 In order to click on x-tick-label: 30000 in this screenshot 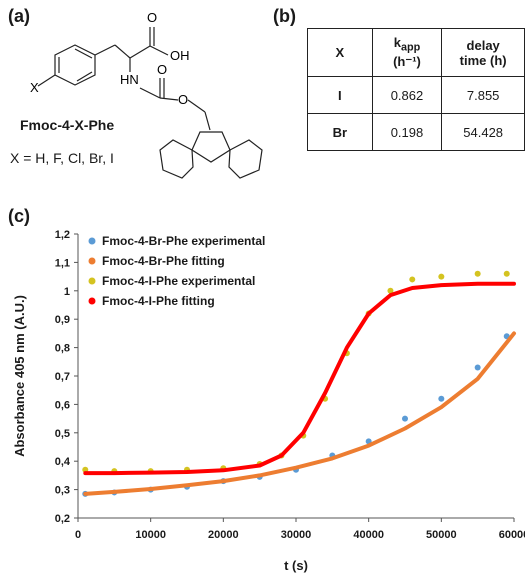, I will do `click(296, 535)`.